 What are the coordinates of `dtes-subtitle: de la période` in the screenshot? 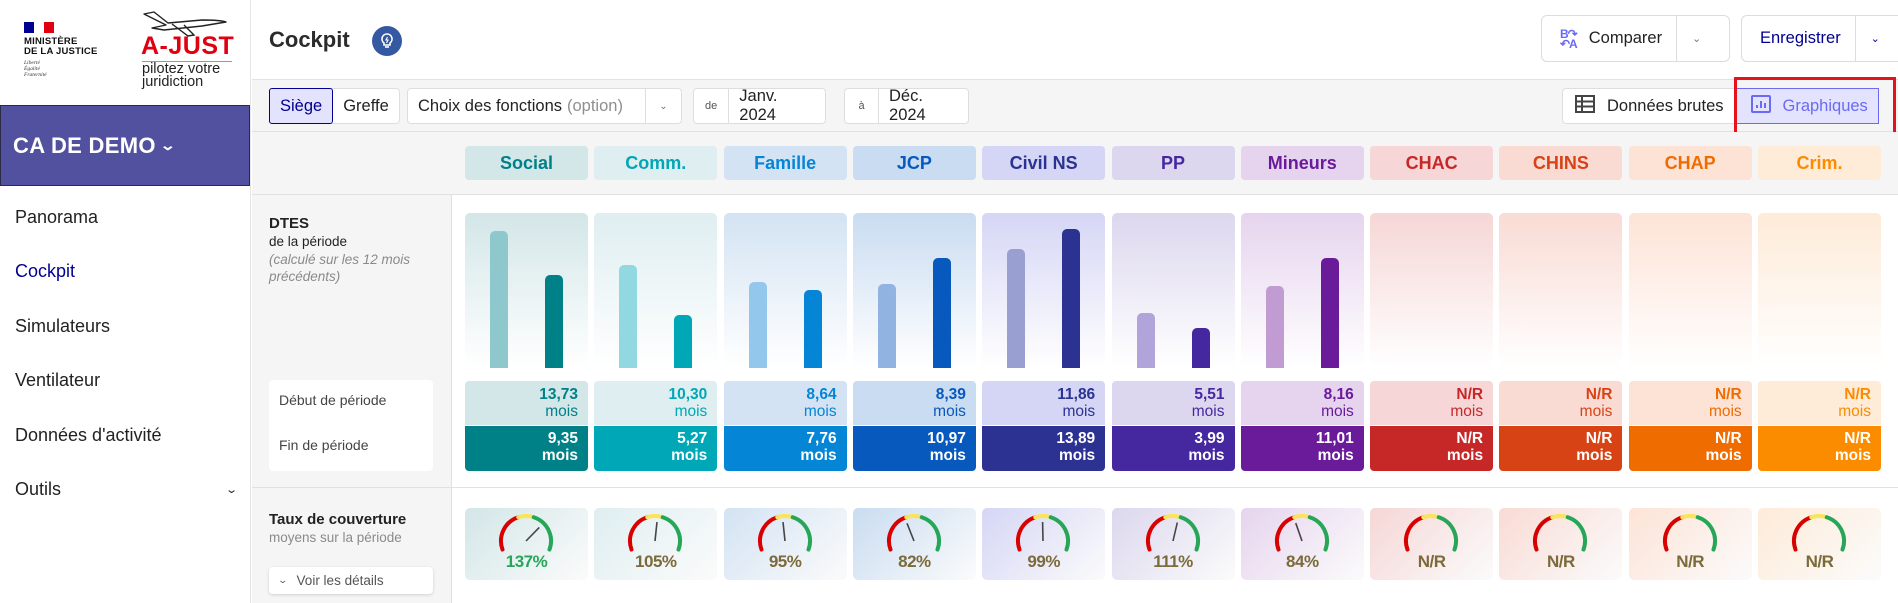 It's located at (308, 241).